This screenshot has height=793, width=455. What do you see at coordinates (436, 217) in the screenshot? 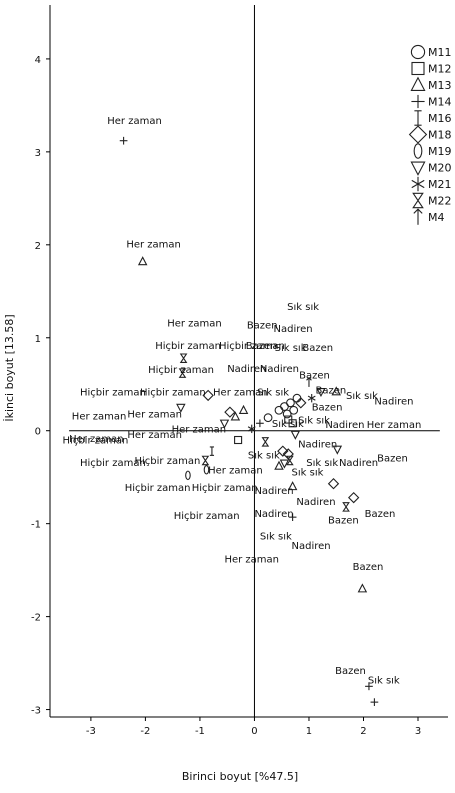
I see `legend-entry: M4` at bounding box center [436, 217].